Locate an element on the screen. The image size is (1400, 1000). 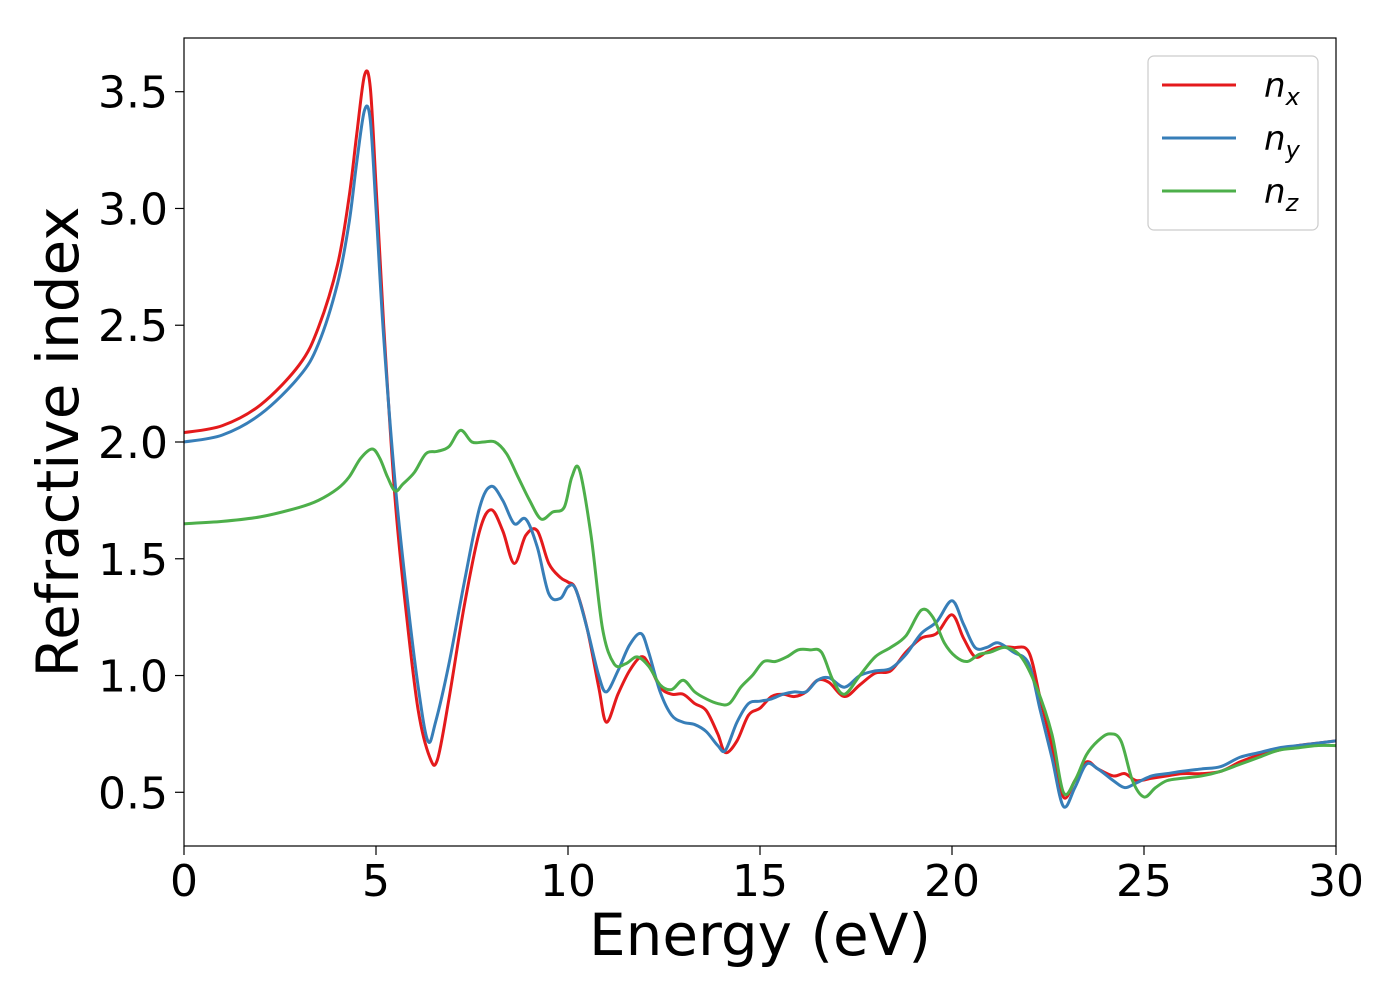
y-tick-label: 3.5 is located at coordinates (133, 93).